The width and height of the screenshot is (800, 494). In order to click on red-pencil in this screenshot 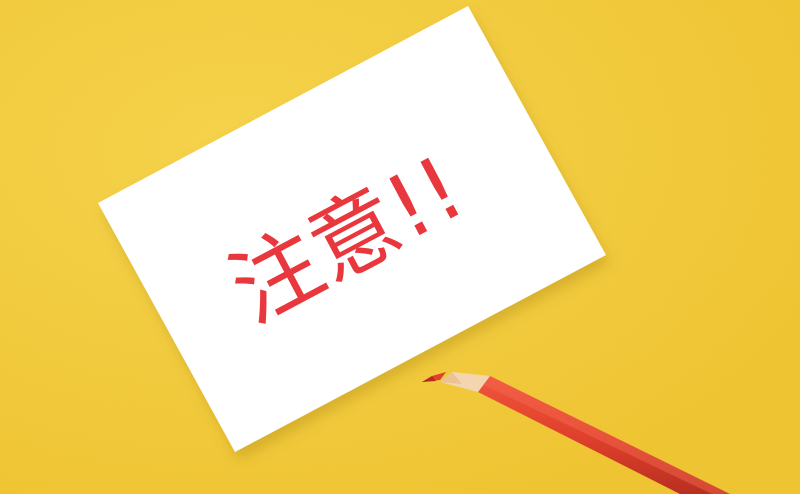, I will do `click(576, 433)`.